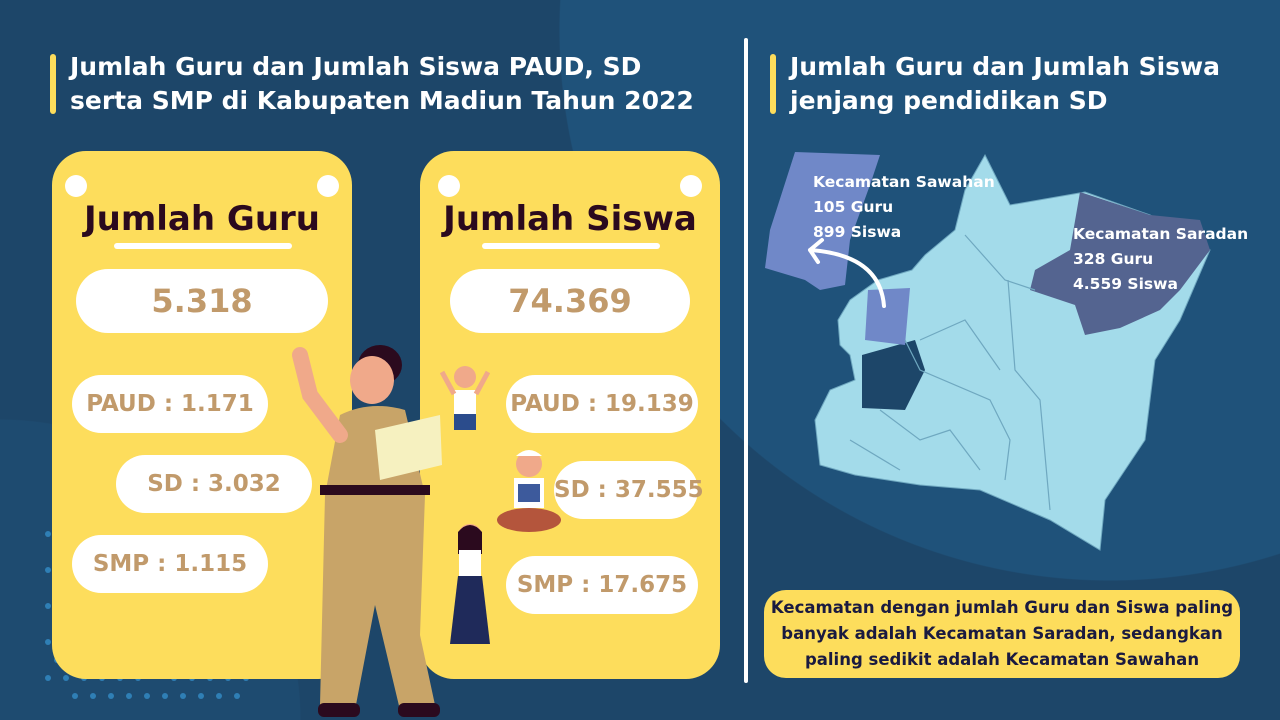  What do you see at coordinates (602, 585) in the screenshot?
I see `siswa-smp: SMP : 17.675` at bounding box center [602, 585].